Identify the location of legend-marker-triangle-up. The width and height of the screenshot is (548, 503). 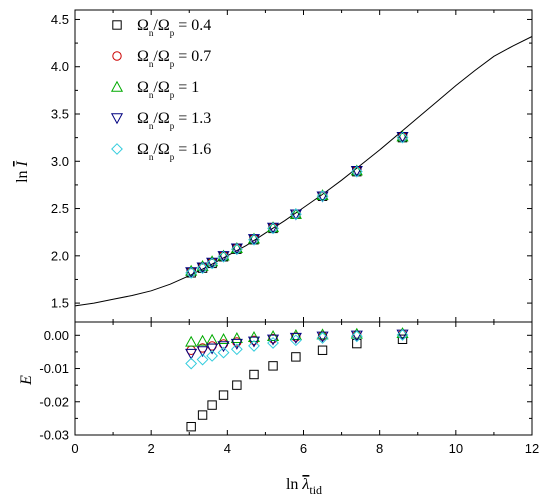
(117, 86).